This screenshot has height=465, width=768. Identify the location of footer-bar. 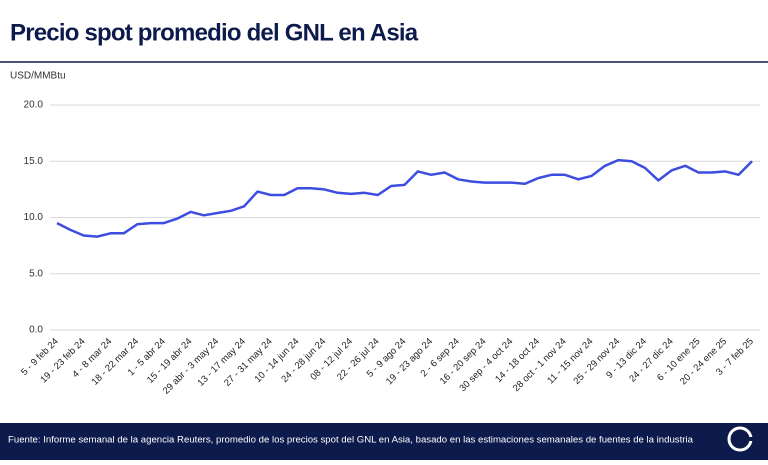
(384, 441).